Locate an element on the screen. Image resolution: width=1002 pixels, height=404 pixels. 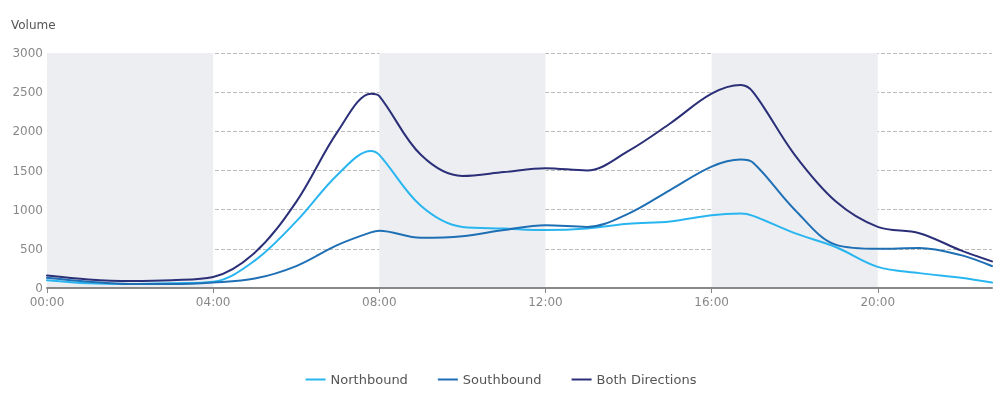
y-axis-title: Volume is located at coordinates (33, 25).